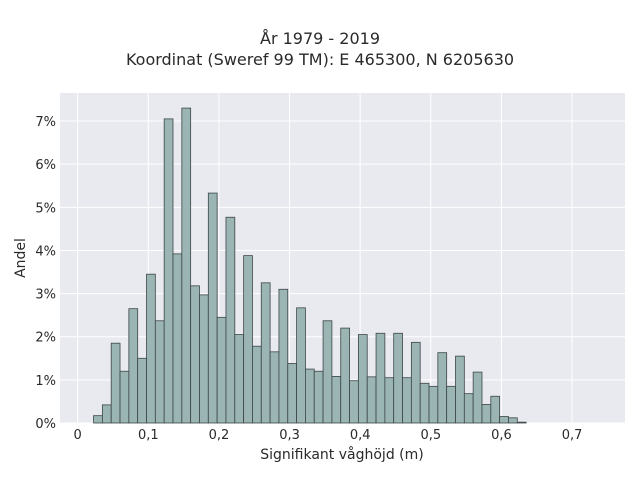 This screenshot has width=640, height=480. What do you see at coordinates (342, 455) in the screenshot?
I see `x-axis-label: Signifikant våghöjd (m)` at bounding box center [342, 455].